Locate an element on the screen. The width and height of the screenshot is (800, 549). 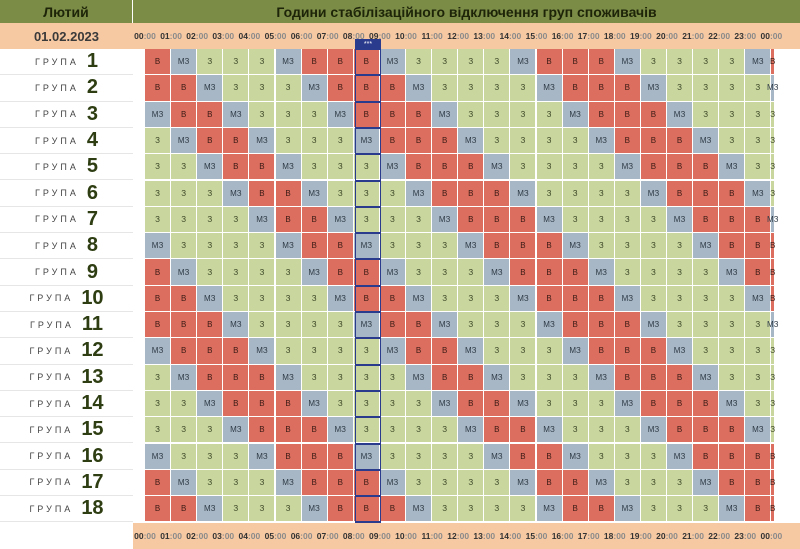
group-label: ГРУПА 1 is located at coordinates (66, 62).